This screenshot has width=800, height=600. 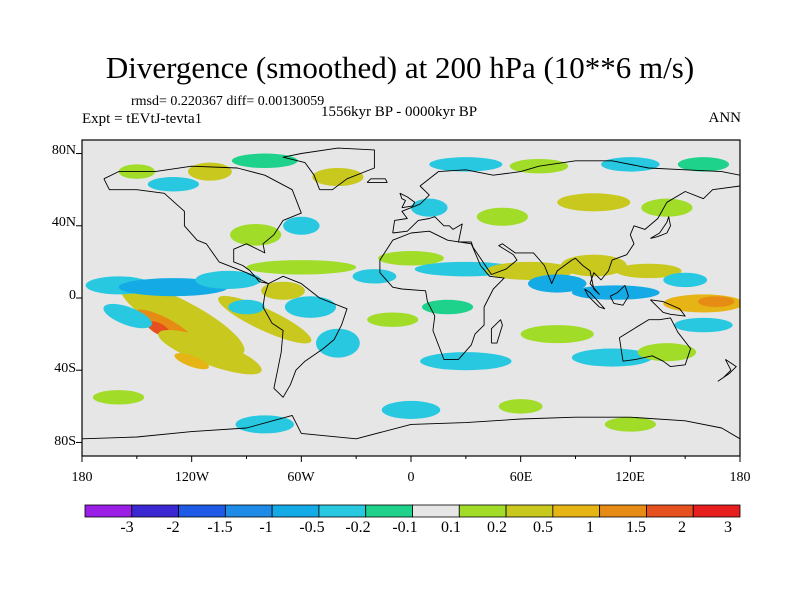 I want to click on coast-iceland, so click(x=377, y=180).